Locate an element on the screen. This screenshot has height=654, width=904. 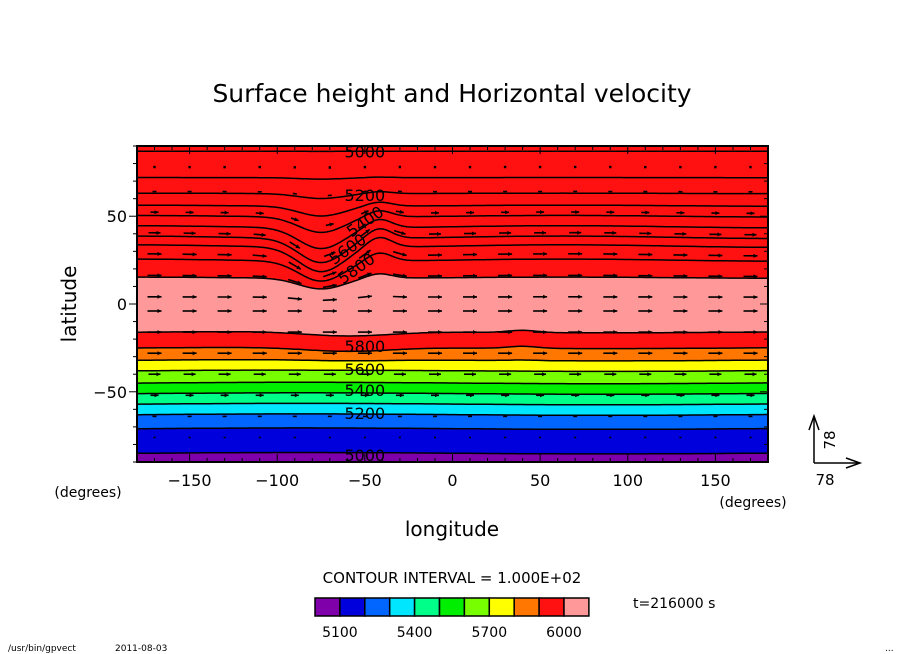
y-tick-label: 0 is located at coordinates (122, 304).